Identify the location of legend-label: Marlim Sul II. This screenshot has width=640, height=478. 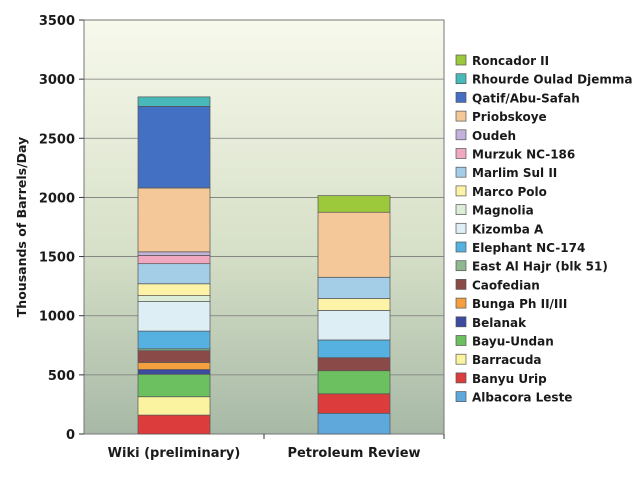
(514, 173).